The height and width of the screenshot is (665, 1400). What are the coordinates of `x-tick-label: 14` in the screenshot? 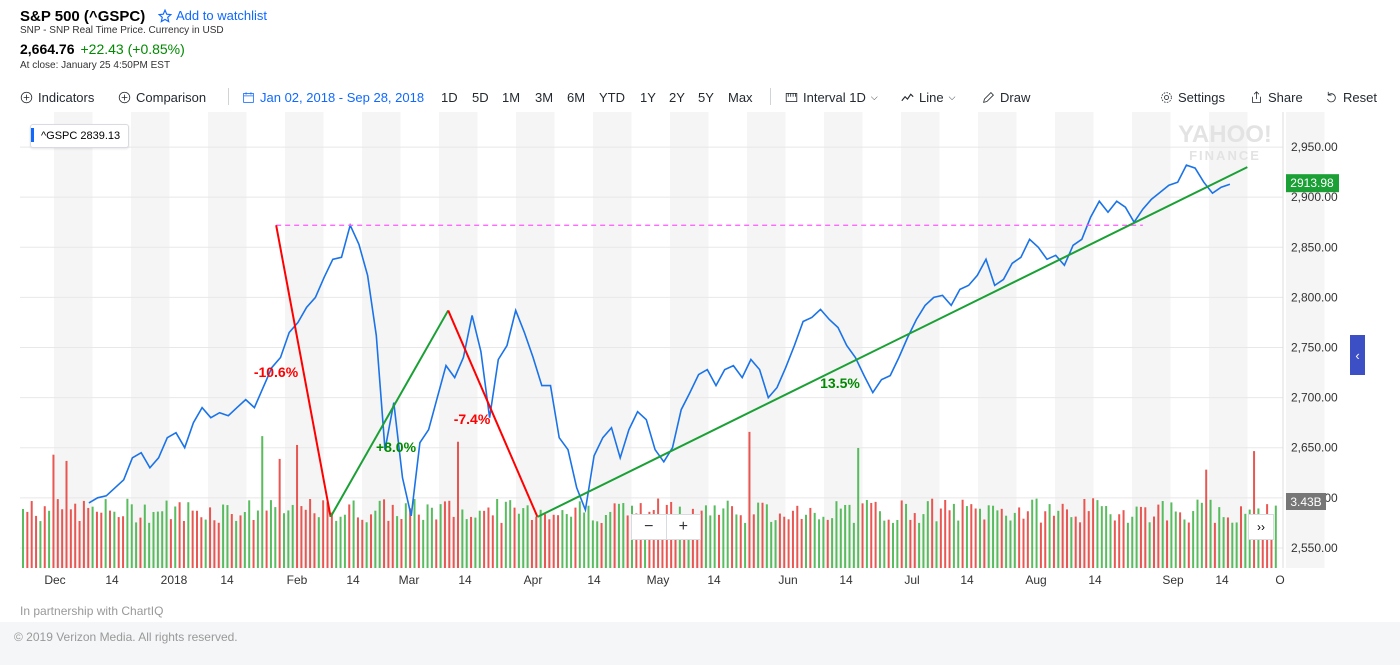 It's located at (1222, 580).